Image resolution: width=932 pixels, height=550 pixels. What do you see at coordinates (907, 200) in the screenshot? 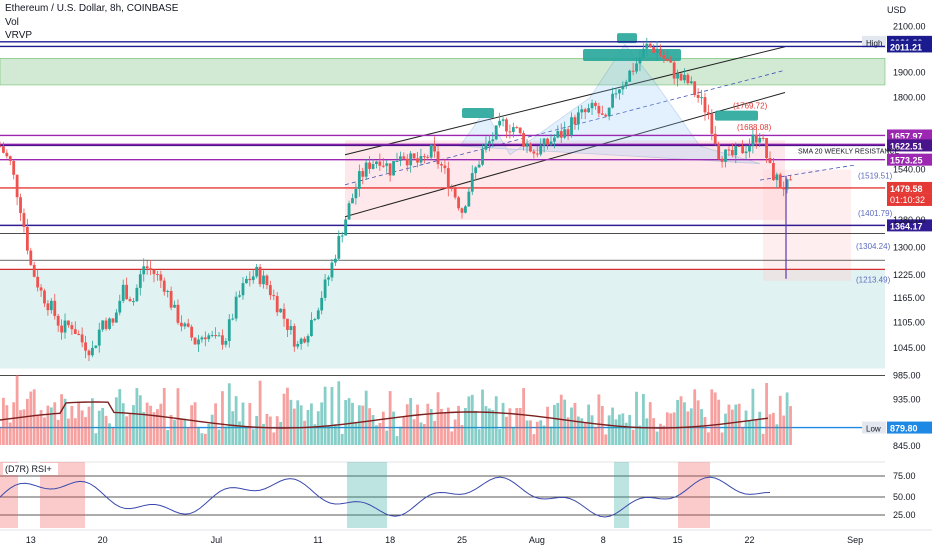
I see `level-countdown-6: 01:10:32` at bounding box center [907, 200].